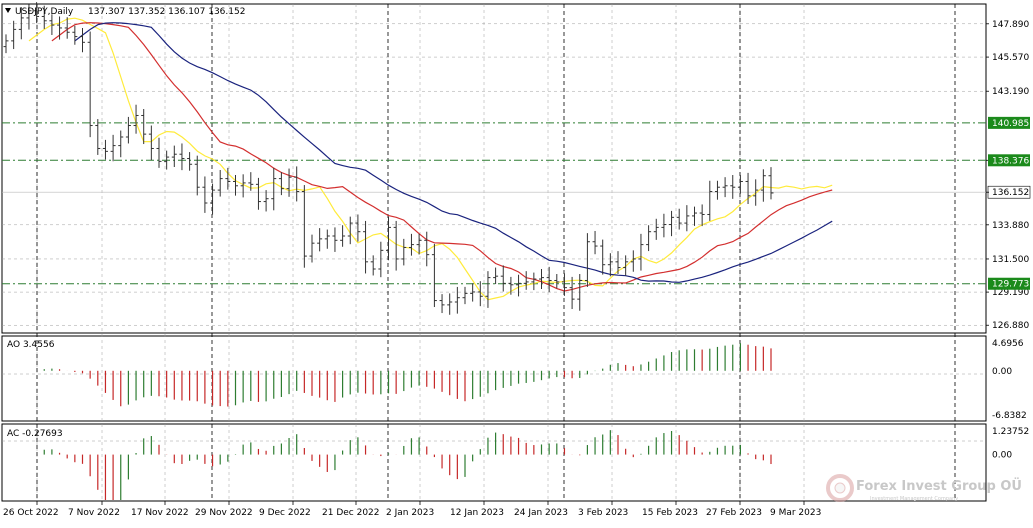 This screenshot has width=1033, height=528. I want to click on ohlc-values: 137.307 137.352 136.107 136.152, so click(166, 12).